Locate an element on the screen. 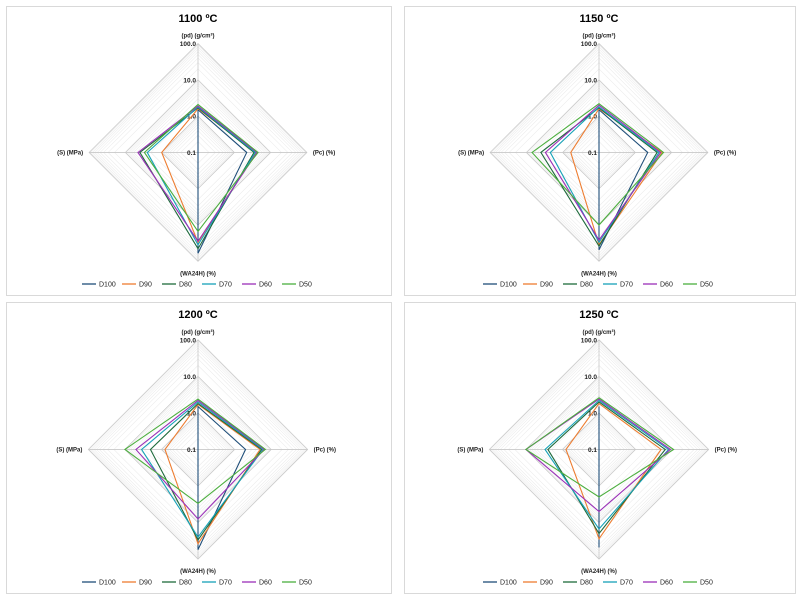 The height and width of the screenshot is (601, 802). chart-title: 1250 ºC is located at coordinates (599, 315).